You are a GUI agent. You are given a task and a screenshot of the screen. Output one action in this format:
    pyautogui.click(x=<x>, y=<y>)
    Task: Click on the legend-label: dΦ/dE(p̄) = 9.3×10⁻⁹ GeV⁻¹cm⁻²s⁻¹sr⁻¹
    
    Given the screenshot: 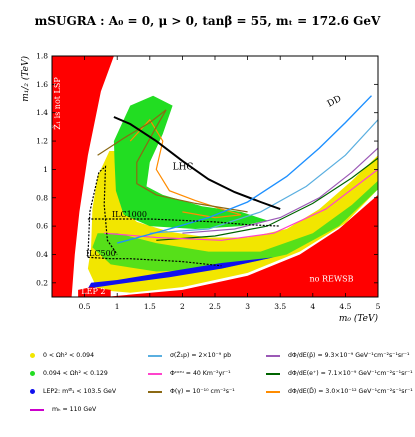 What is the action you would take?
    pyautogui.click(x=349, y=355)
    